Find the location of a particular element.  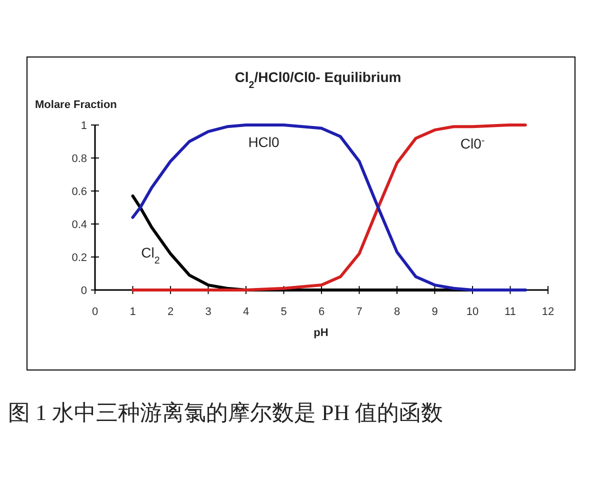

y-tick-label: 0.4 is located at coordinates (79, 225).